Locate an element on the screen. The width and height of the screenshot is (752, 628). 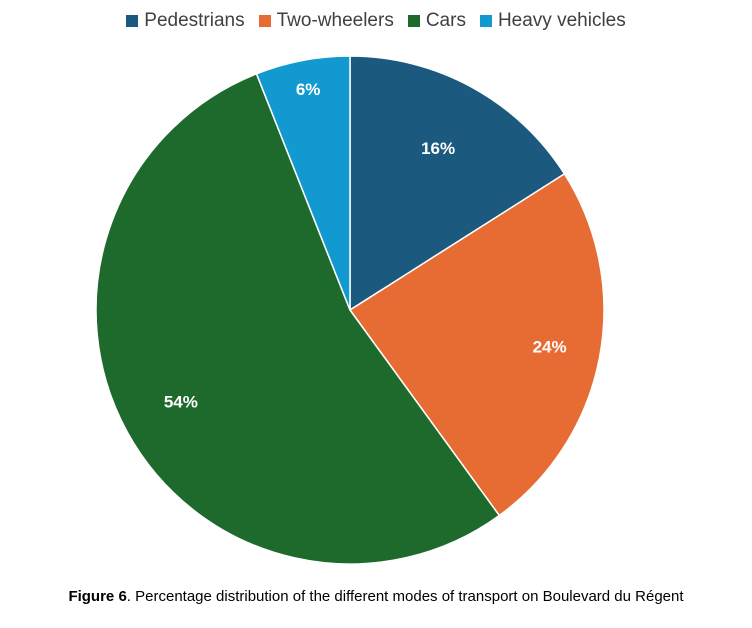
data-label: 54% is located at coordinates (181, 401).